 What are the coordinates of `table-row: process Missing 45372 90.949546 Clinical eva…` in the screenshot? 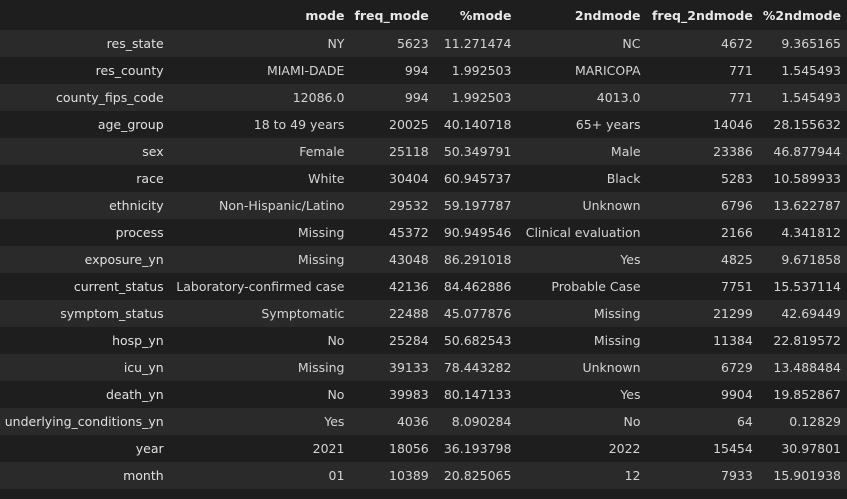 It's located at (423, 232).